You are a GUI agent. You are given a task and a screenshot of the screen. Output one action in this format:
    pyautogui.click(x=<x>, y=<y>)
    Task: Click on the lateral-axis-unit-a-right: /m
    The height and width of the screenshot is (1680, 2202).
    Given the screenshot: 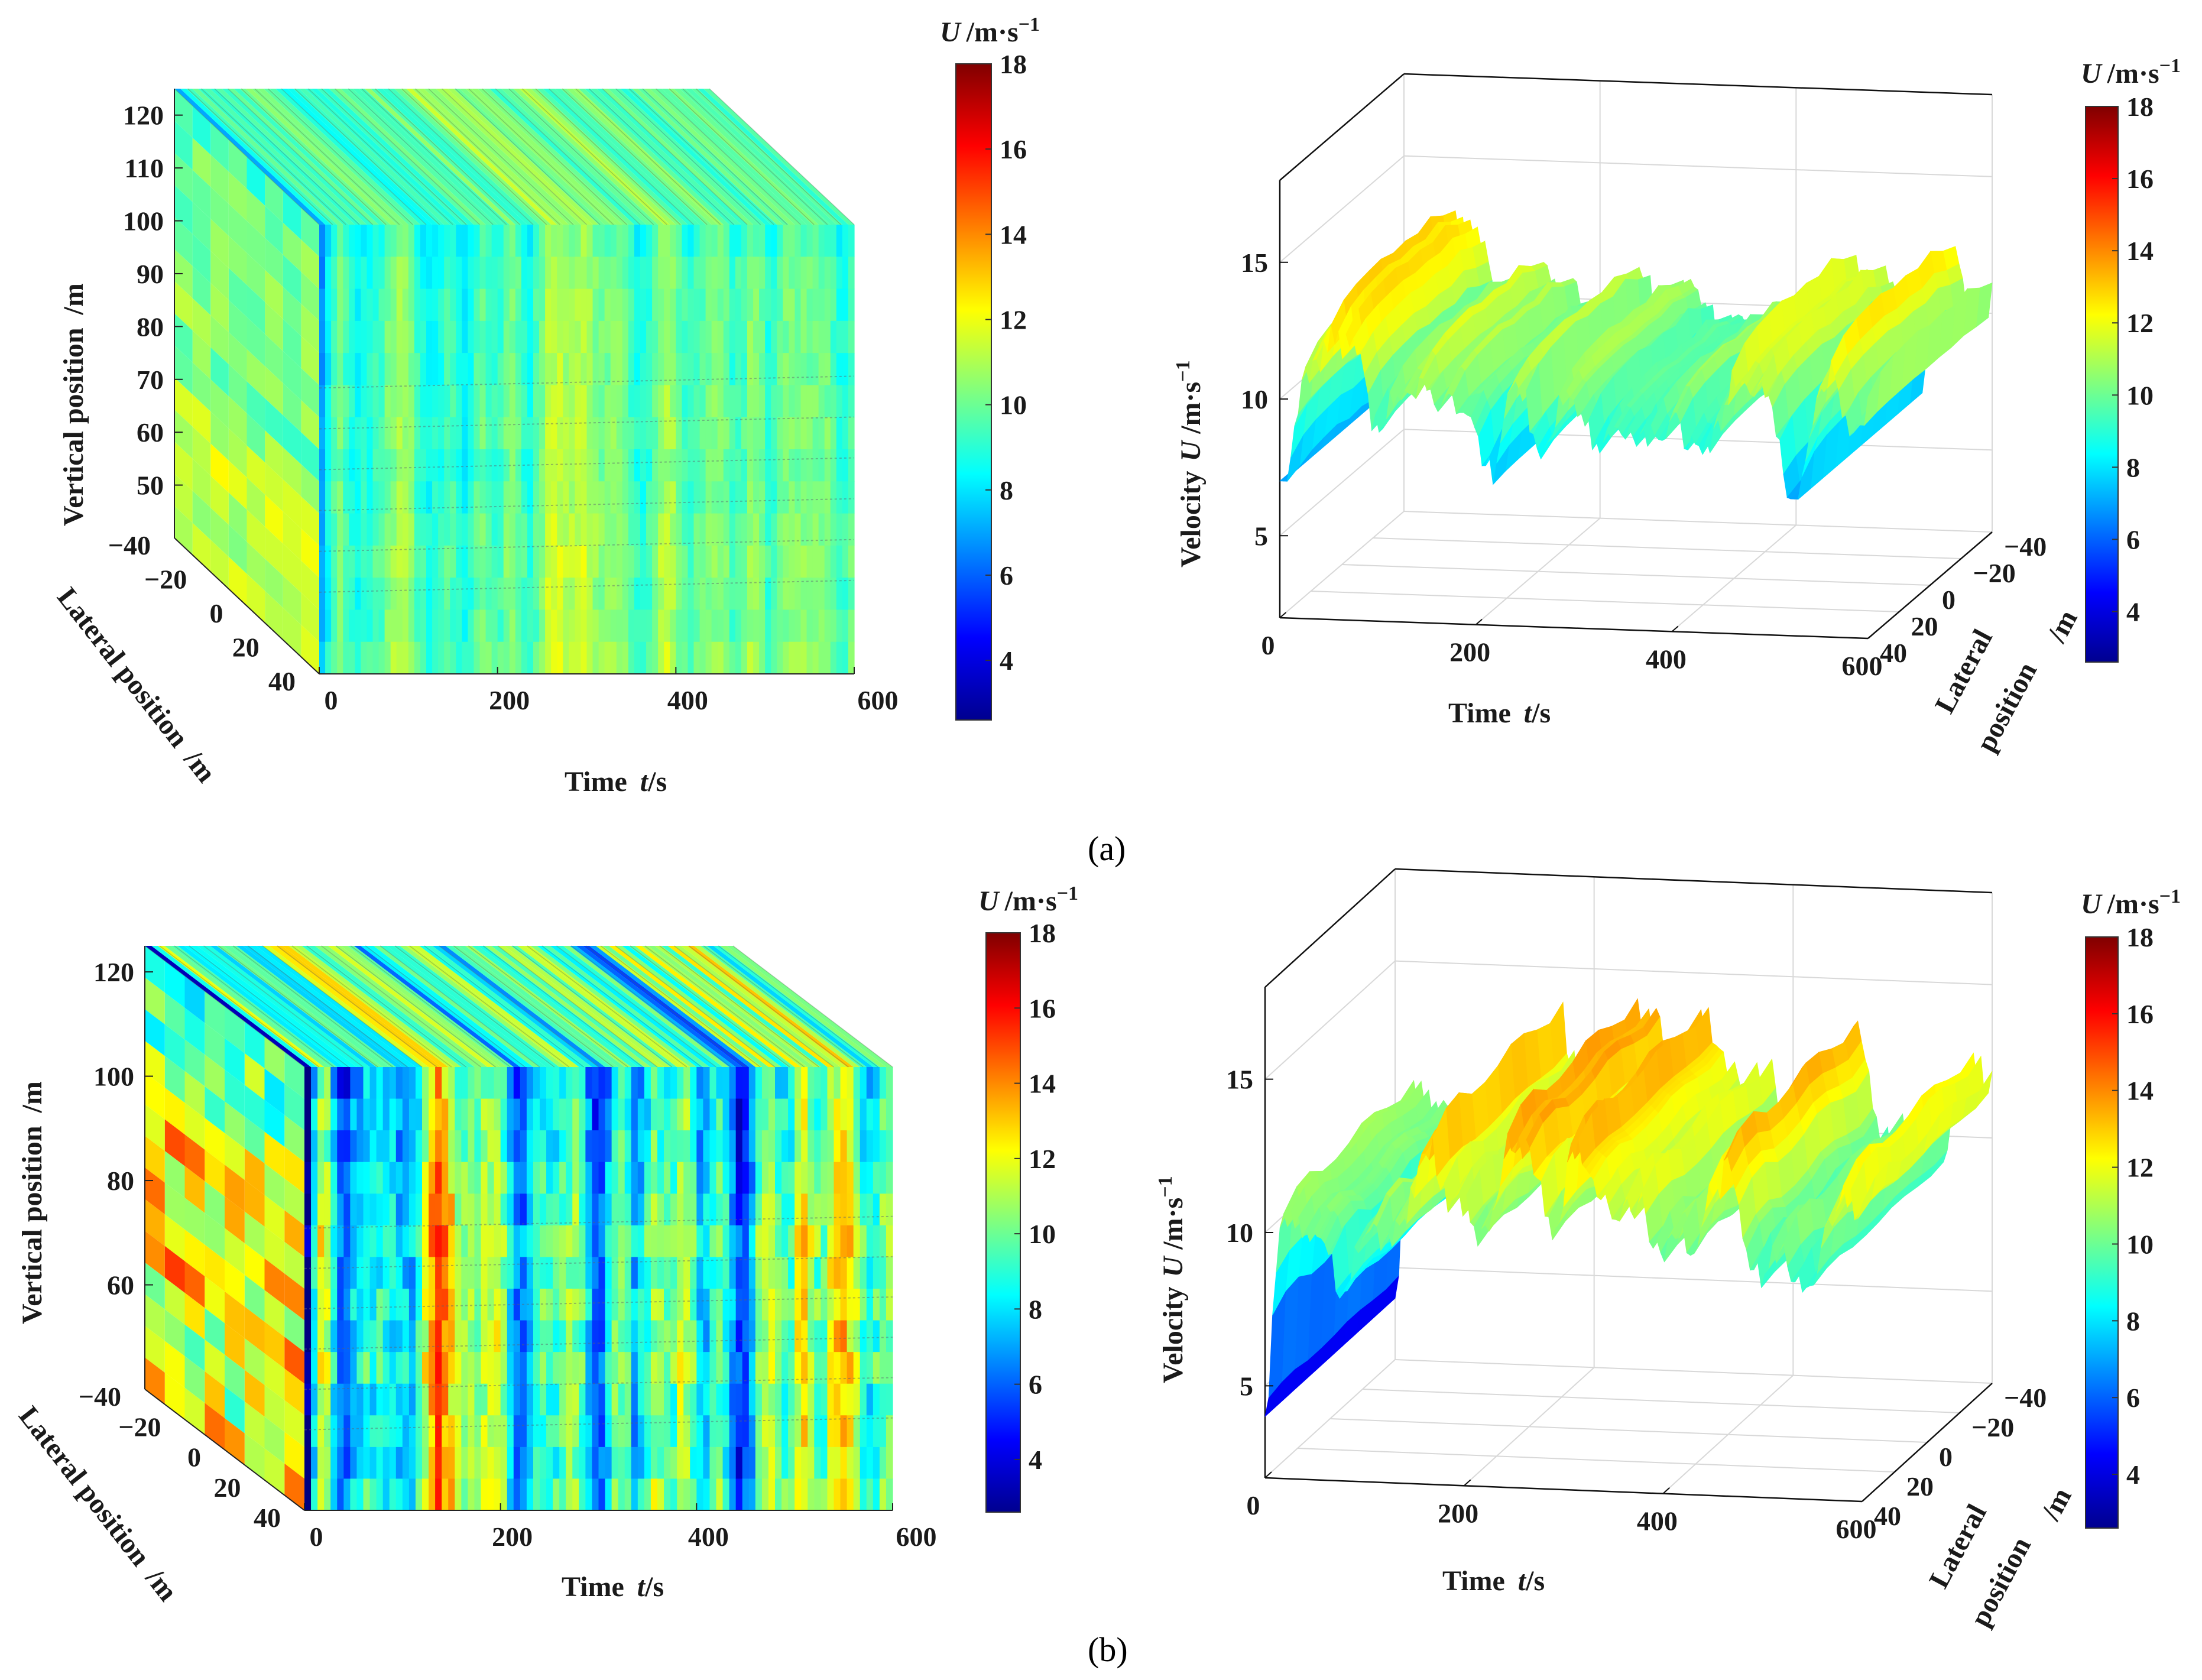 What is the action you would take?
    pyautogui.click(x=2062, y=626)
    